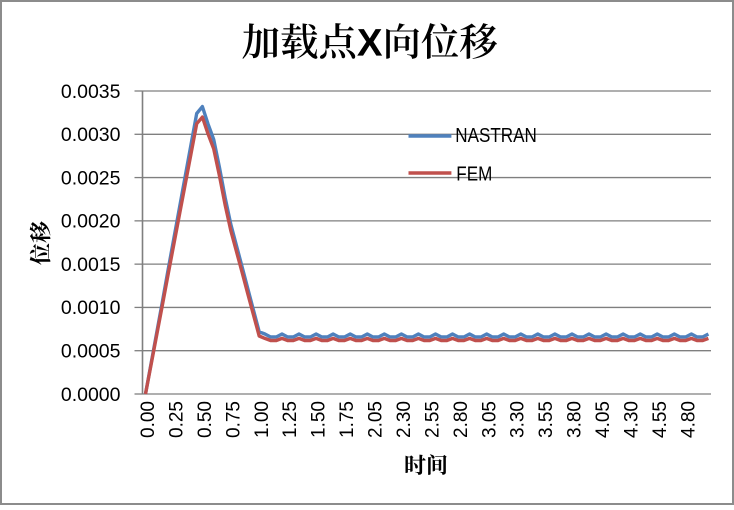  Describe the element at coordinates (148, 419) in the screenshot. I see `svg-text: 0.00` at that location.